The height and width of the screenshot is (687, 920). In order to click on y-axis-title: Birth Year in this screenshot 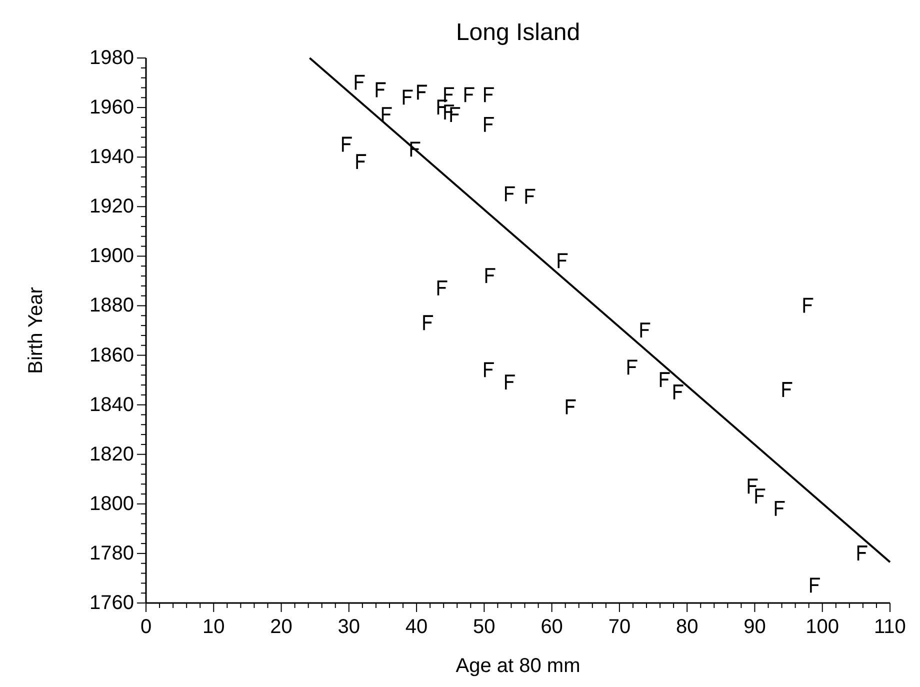, I will do `click(36, 330)`.